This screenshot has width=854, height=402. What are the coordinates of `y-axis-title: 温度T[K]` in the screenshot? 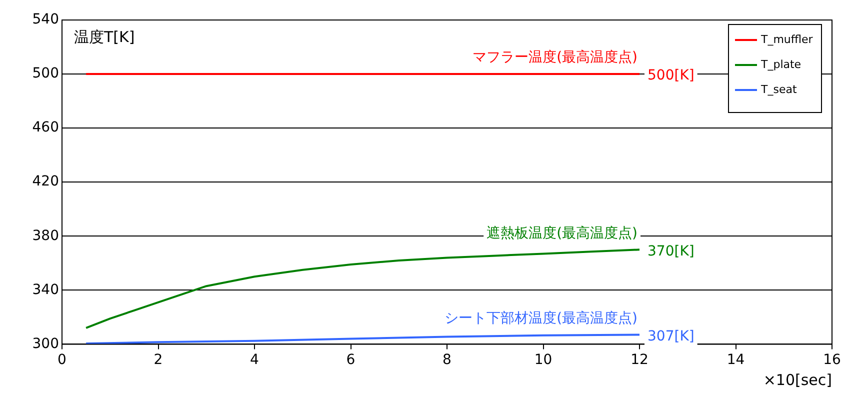 It's located at (104, 37).